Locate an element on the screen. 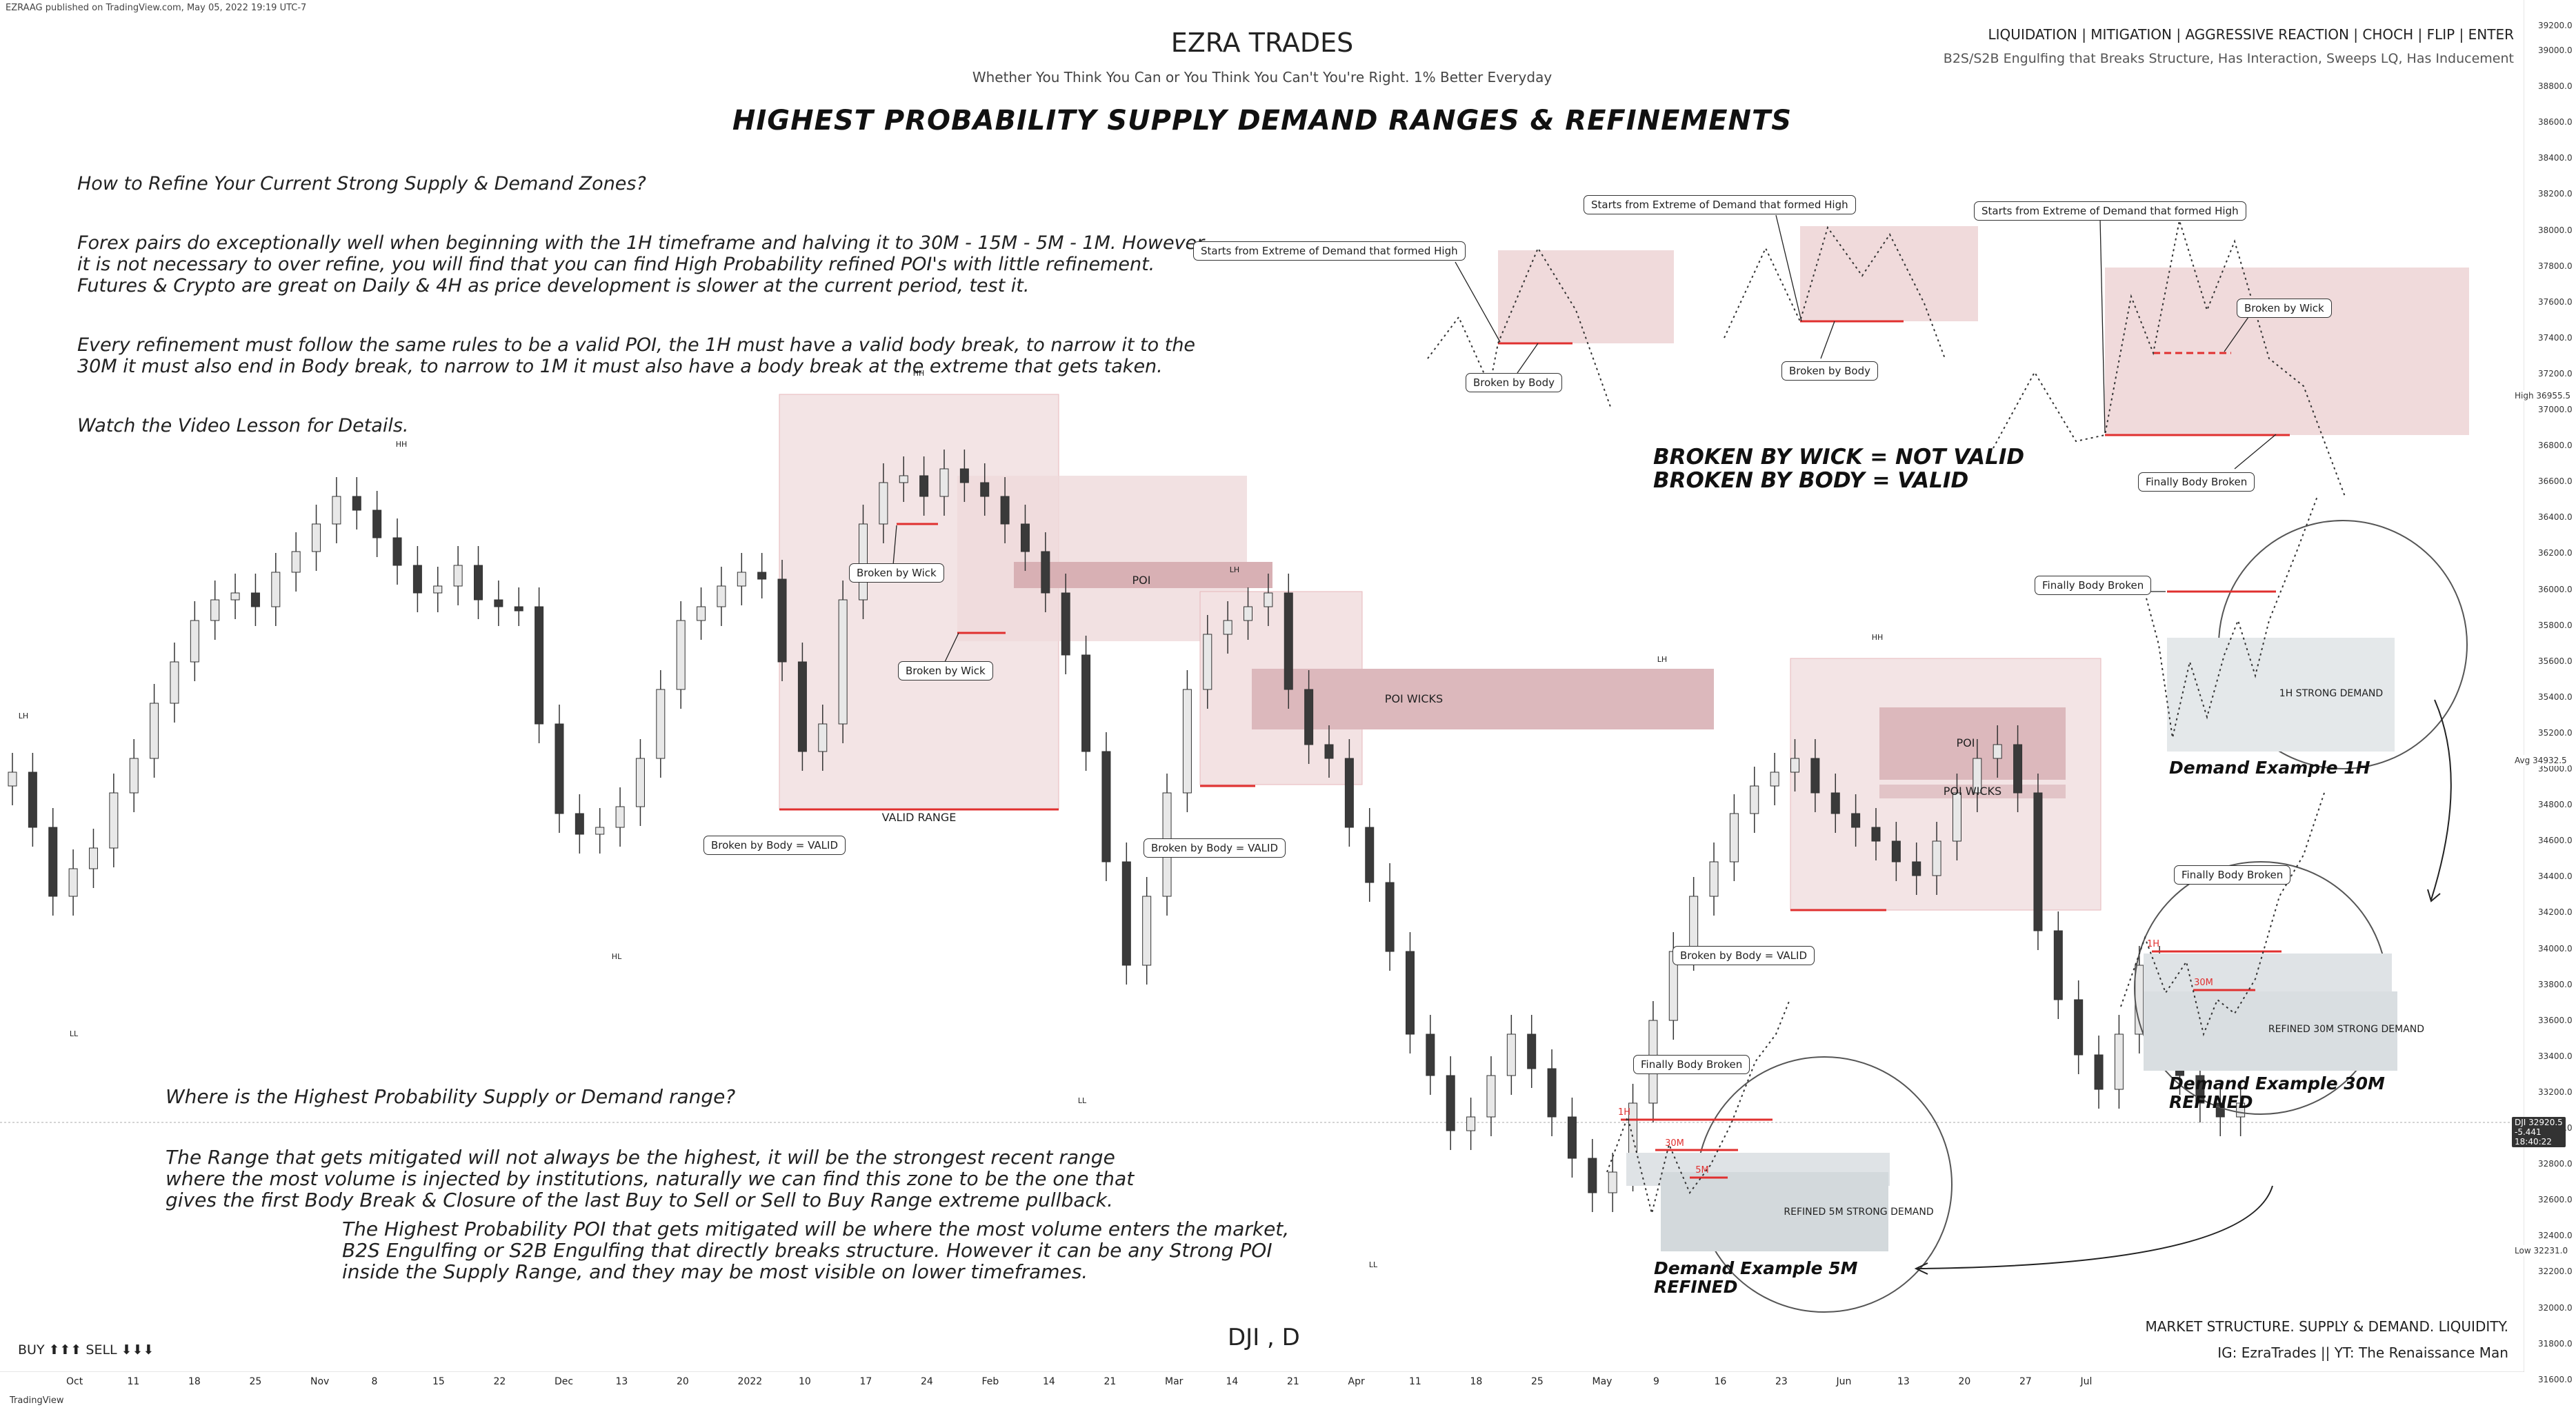 This screenshot has width=2576, height=1412. avg-badge-value: 34932.5 is located at coordinates (2550, 760).